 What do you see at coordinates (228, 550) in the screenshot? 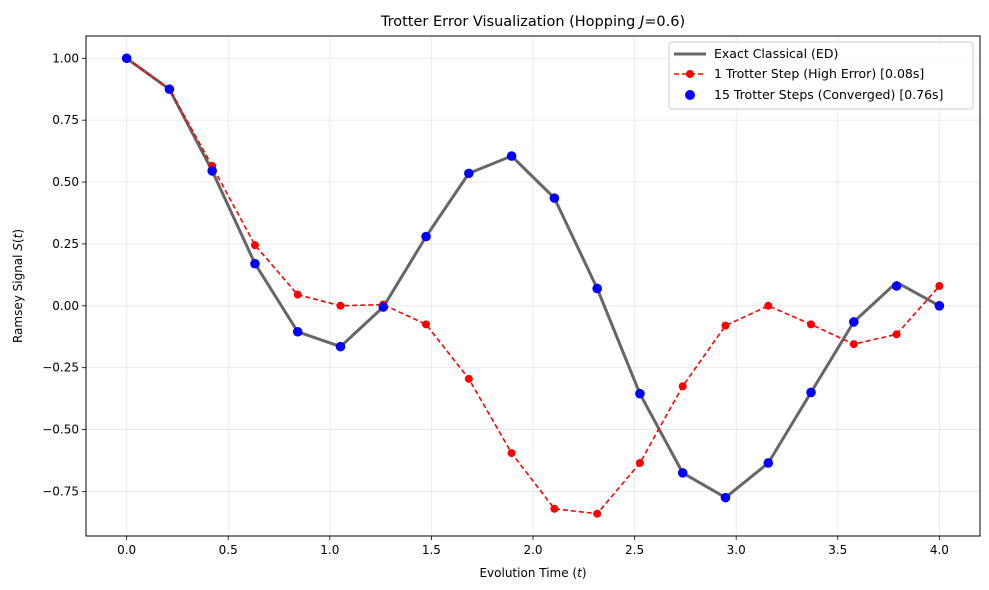
I see `x-tick-label: 0.5` at bounding box center [228, 550].